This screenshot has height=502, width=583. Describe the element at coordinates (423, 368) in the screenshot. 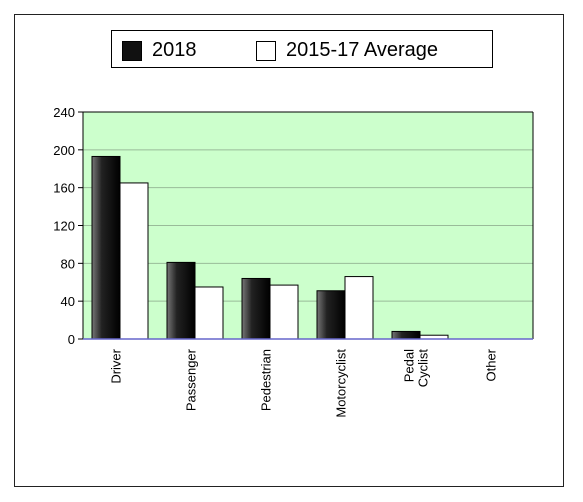

I see `x-tick-label-pedal-cyclist-1: Cyclist` at that location.